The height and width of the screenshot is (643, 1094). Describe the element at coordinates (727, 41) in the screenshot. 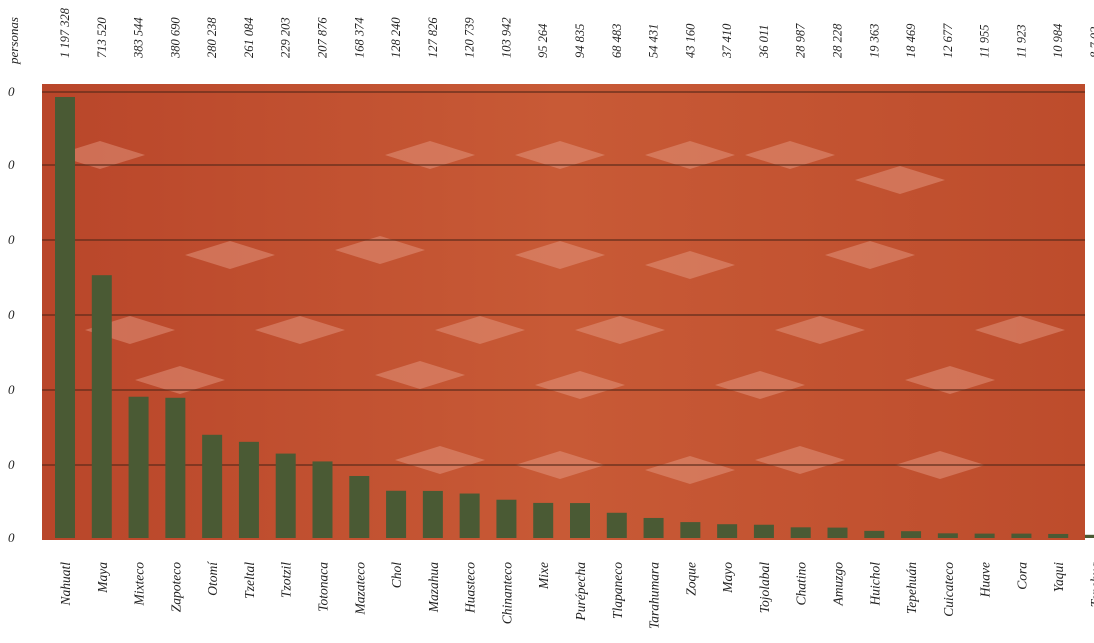

I see `value-label: 37 410` at that location.